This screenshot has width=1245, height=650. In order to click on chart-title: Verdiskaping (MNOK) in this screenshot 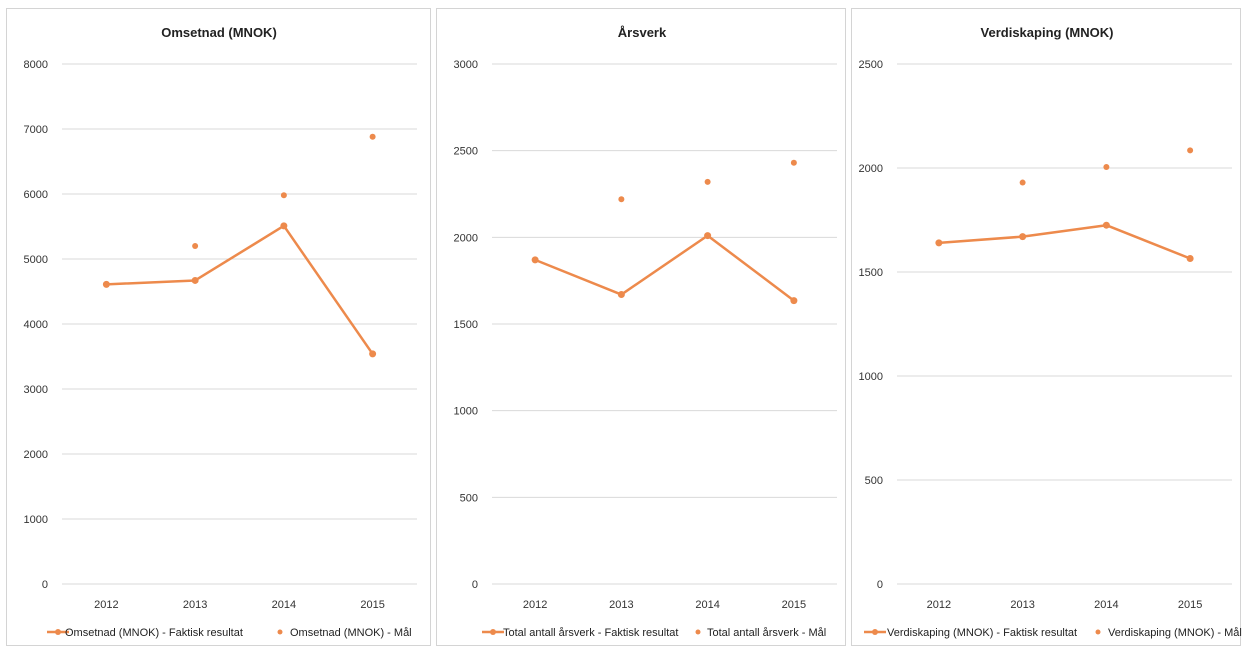, I will do `click(1047, 32)`.